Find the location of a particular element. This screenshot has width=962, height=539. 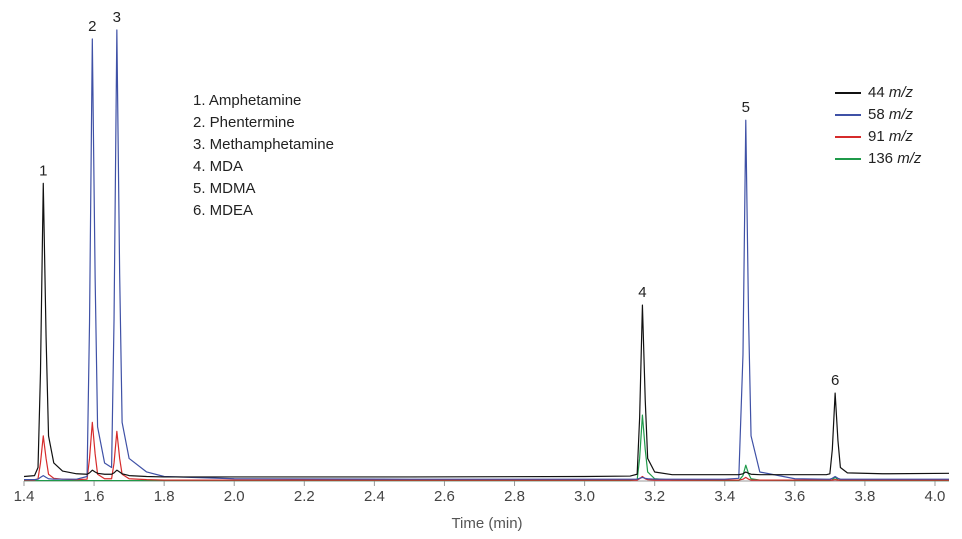

legend-label: 136 m/z is located at coordinates (895, 158).